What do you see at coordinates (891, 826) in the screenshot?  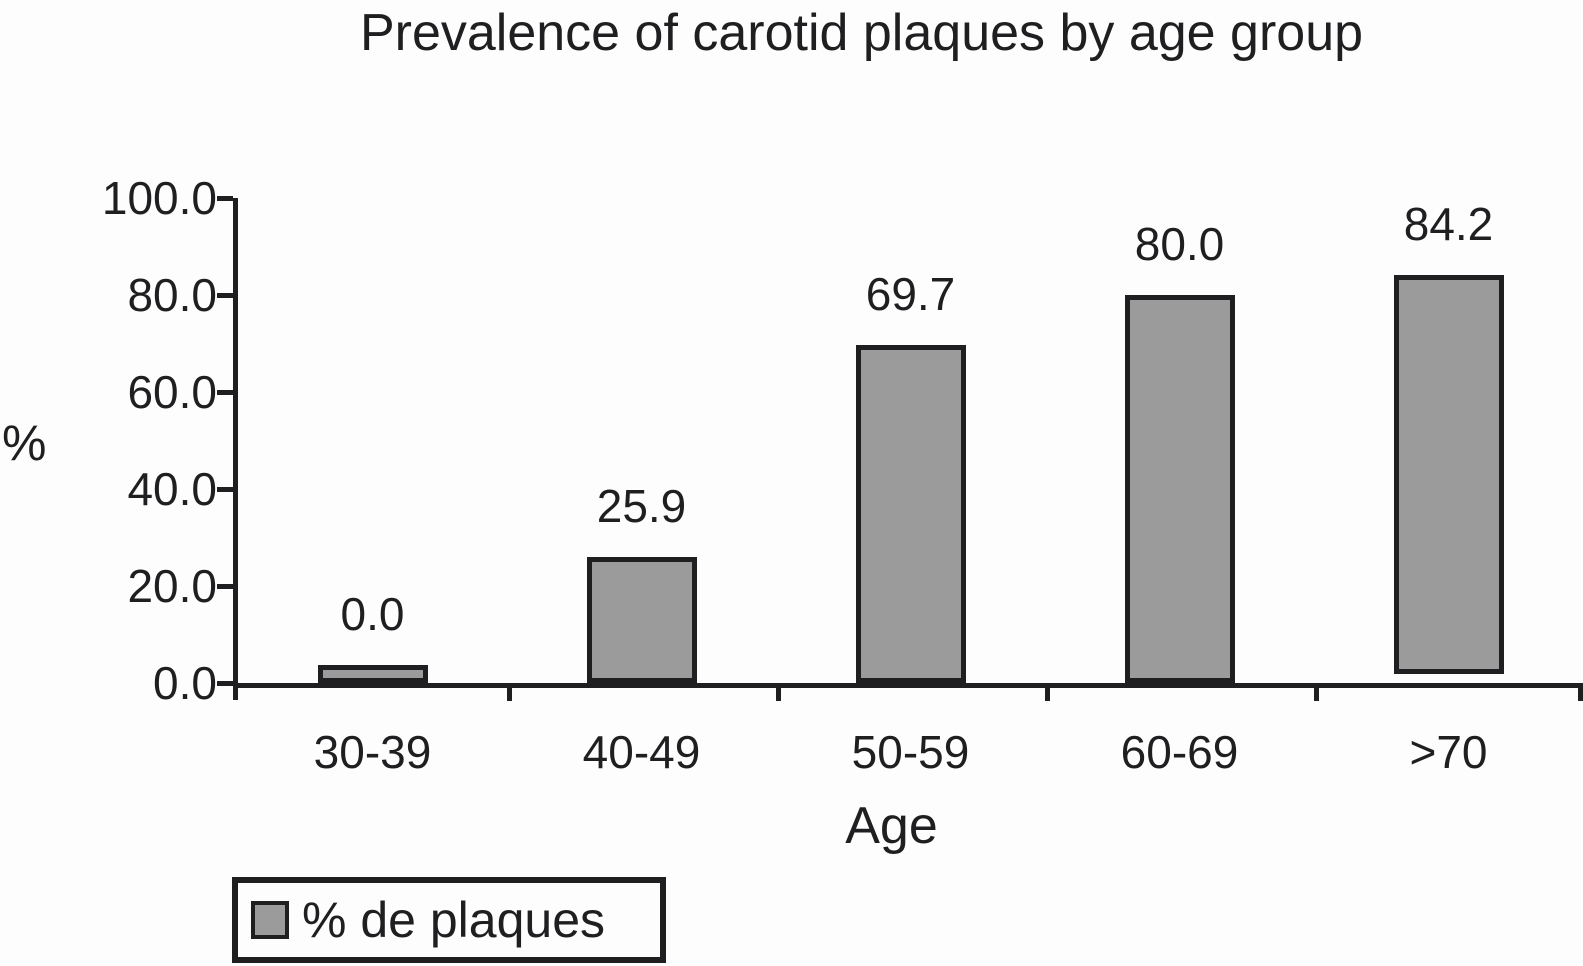 I see `x-axis-label: Age` at bounding box center [891, 826].